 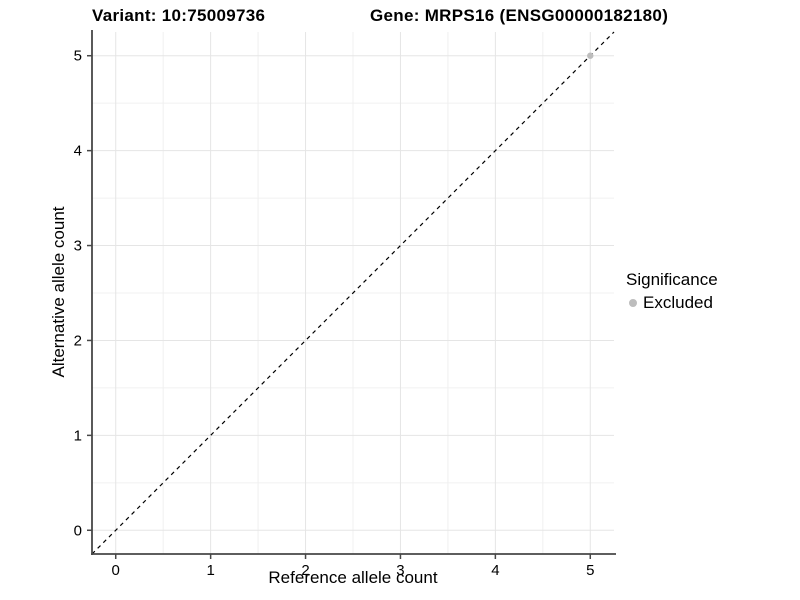 I want to click on y-tick-label: 0, so click(x=78, y=530).